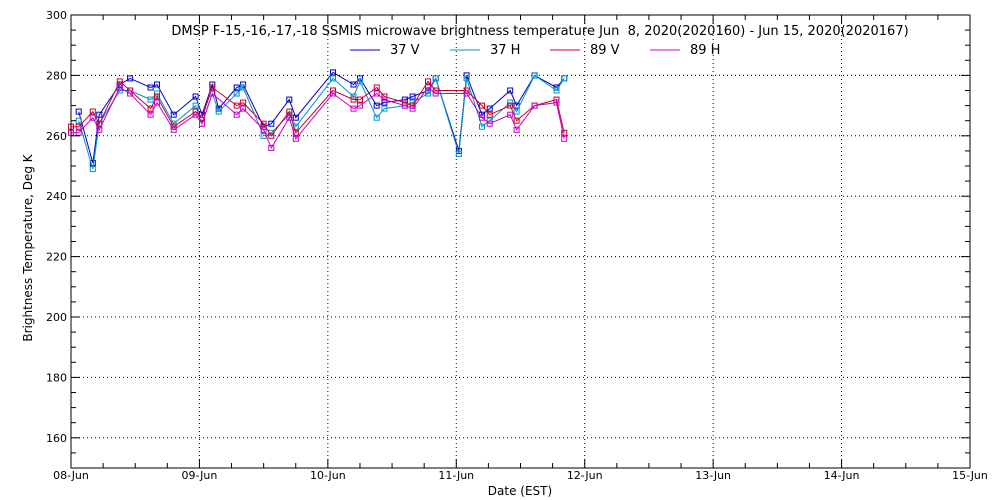 The image size is (1000, 500). Describe the element at coordinates (970, 475) in the screenshot. I see `x-tick-label: 15-Jun` at that location.